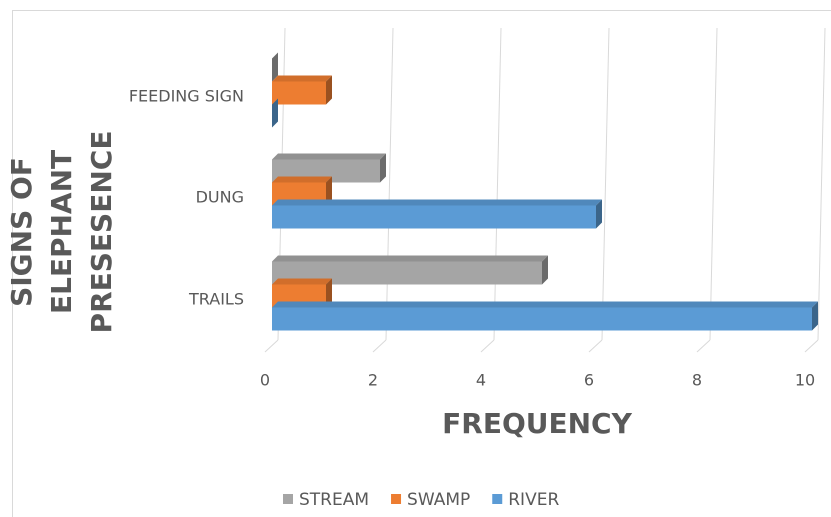 This screenshot has height=517, width=831. I want to click on legend-label: SWAMP, so click(438, 500).